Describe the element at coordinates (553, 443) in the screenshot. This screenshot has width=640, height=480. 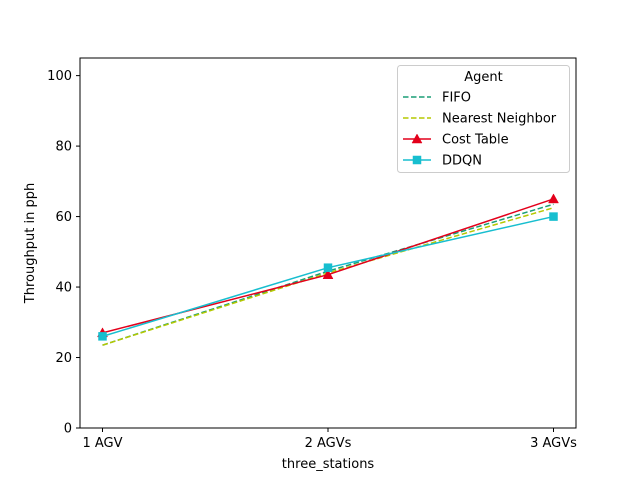
I see `x-tick-label: 3 AGVs` at that location.